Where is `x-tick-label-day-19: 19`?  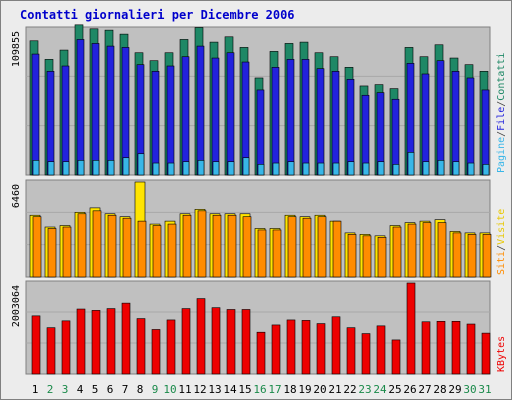 x-tick-label-day-19: 19 is located at coordinates (304, 389).